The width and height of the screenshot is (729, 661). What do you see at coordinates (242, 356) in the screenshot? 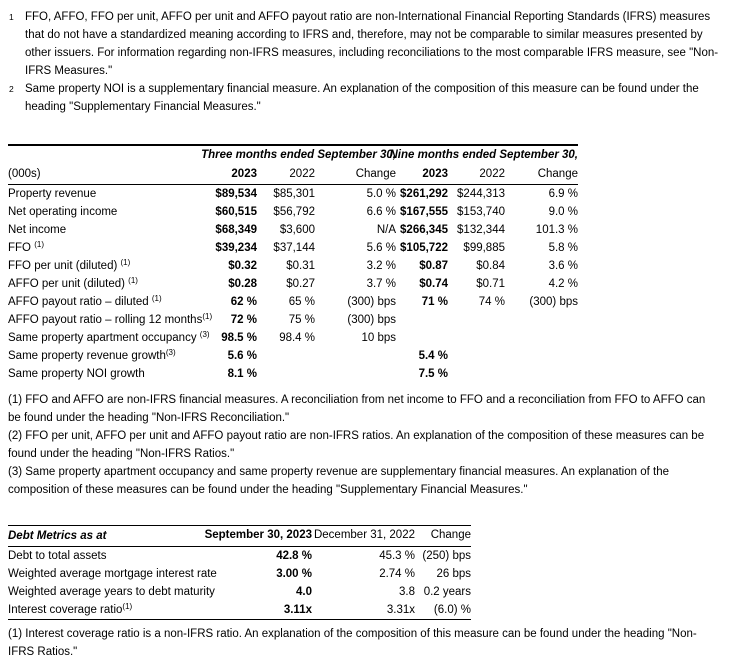
I see `value-cell: 5.6 %` at bounding box center [242, 356].